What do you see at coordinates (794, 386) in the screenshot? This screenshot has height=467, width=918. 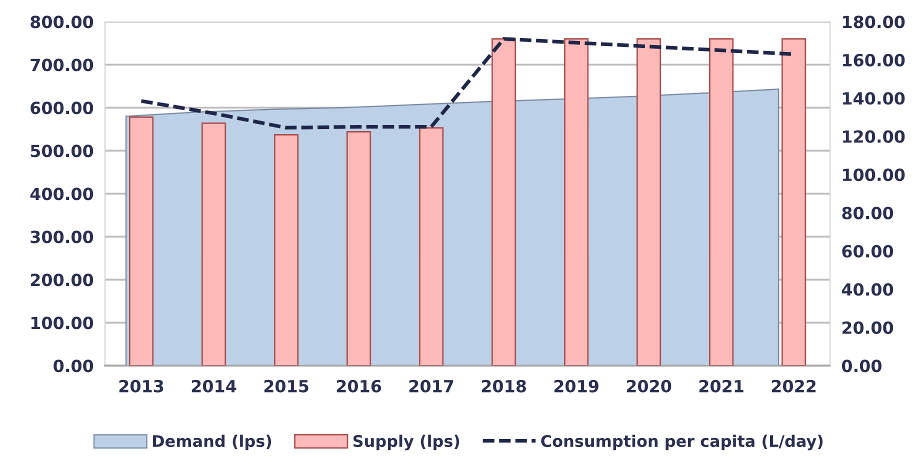 I see `x-tick-label: 2022` at bounding box center [794, 386].